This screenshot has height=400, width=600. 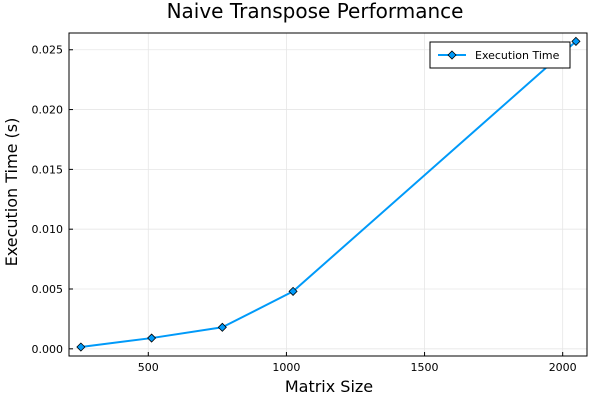 I want to click on x-tick-label: 1000, so click(x=286, y=367).